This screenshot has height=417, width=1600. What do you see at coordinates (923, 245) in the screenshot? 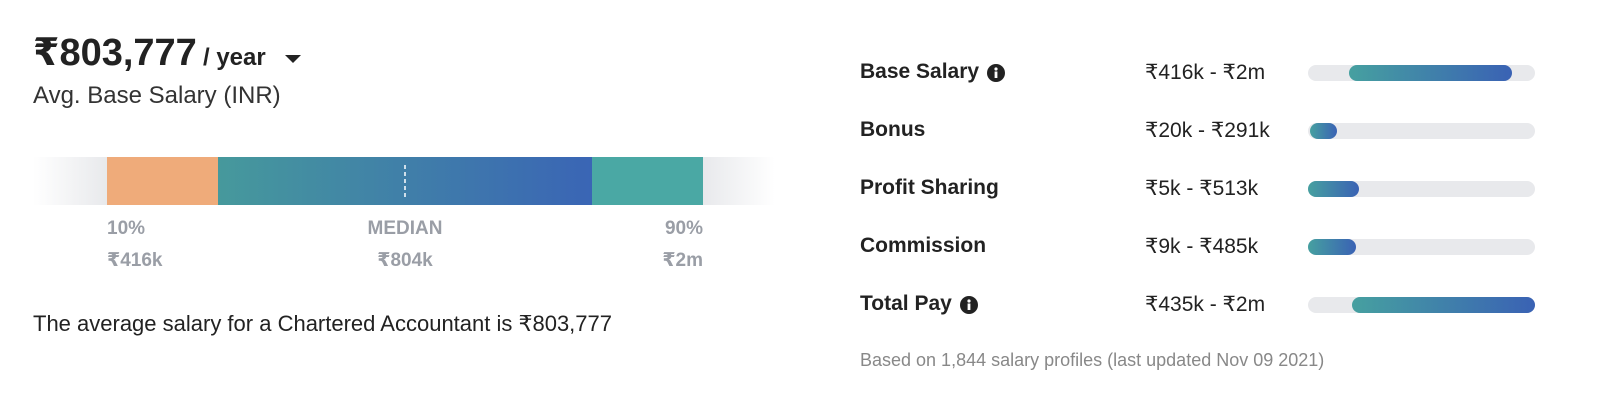
I see `row-label: Commission` at bounding box center [923, 245].